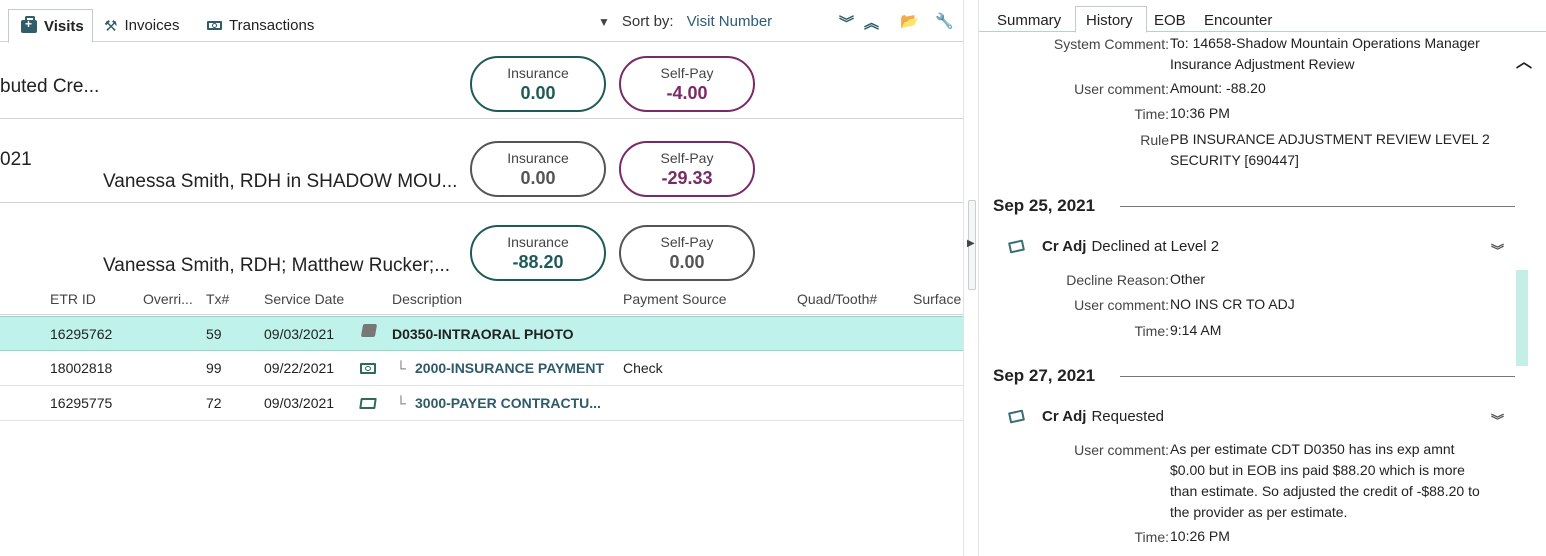 This screenshot has height=556, width=1546. I want to click on sort-control: ▼ Sort by: Visit Number, so click(685, 21).